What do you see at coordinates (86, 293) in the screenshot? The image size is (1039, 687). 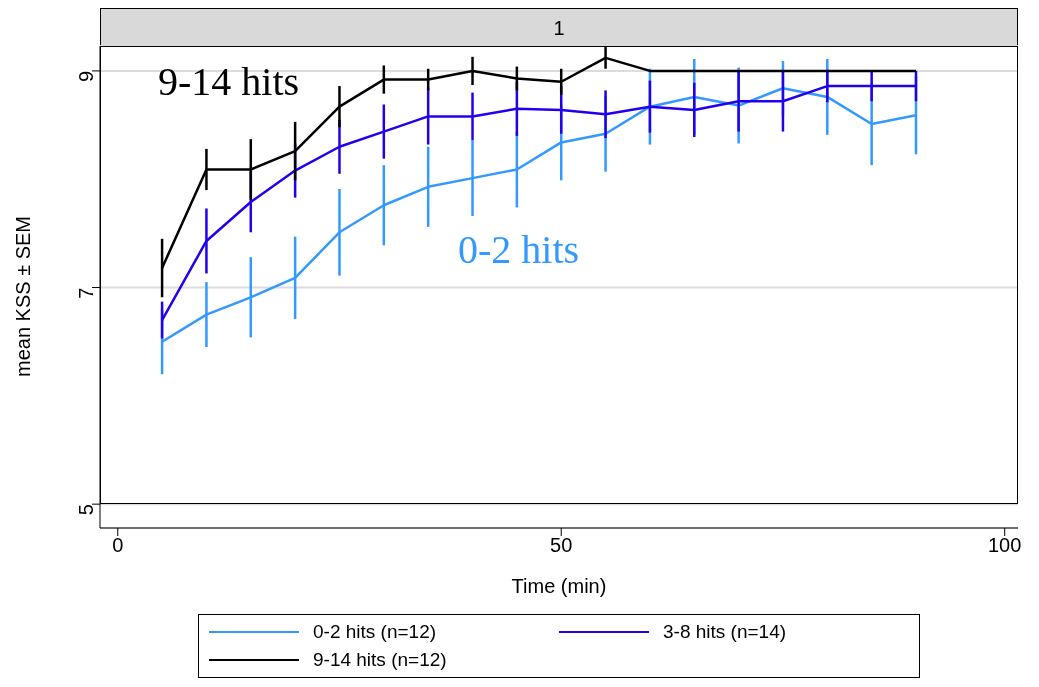 I see `y-tick-label: 7` at bounding box center [86, 293].